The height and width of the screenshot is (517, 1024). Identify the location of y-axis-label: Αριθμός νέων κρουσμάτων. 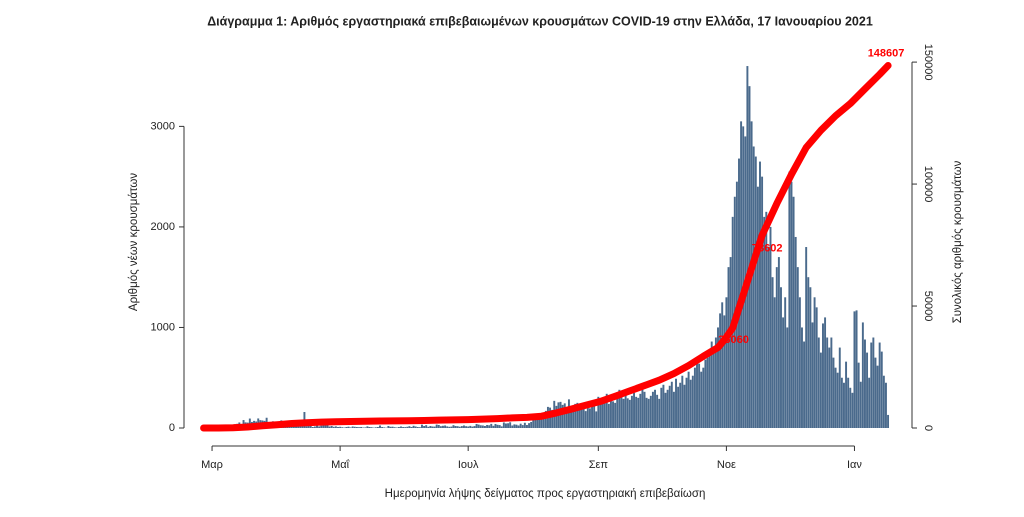
(134, 242).